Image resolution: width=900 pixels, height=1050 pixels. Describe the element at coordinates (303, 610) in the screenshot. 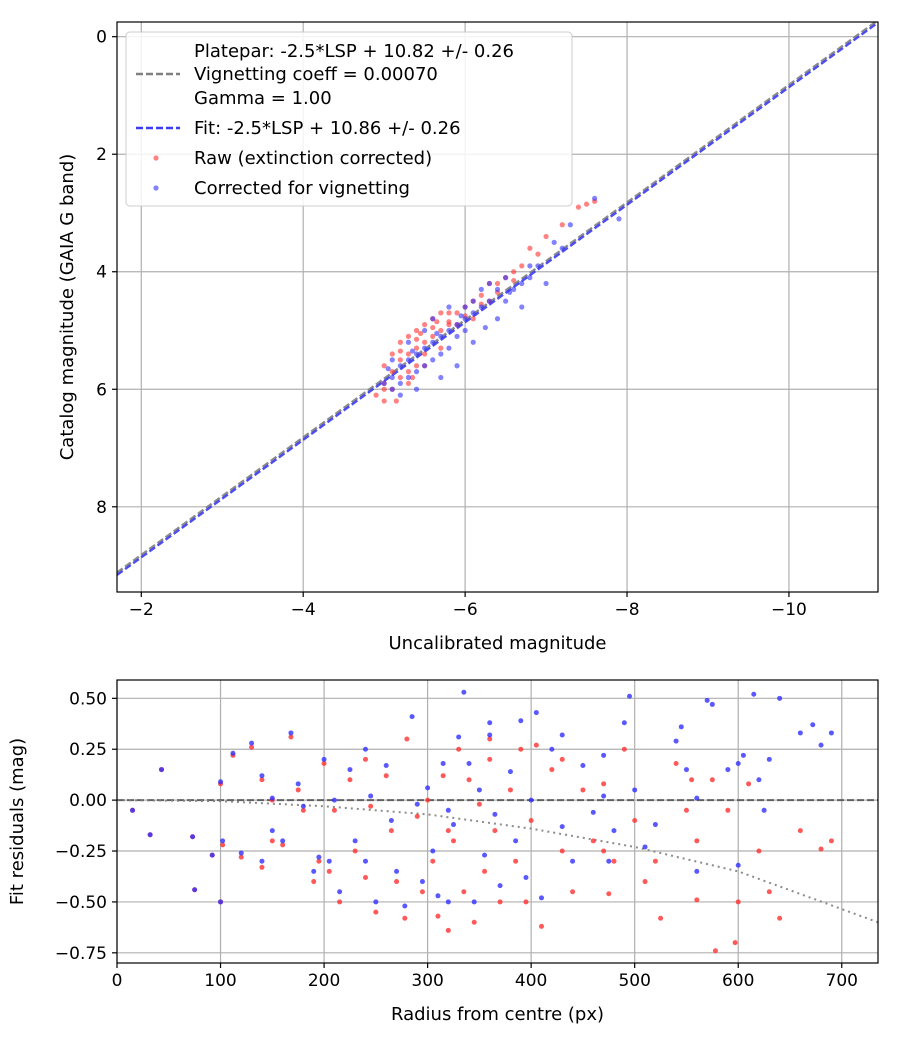

I see `x-tick-label: −4` at that location.